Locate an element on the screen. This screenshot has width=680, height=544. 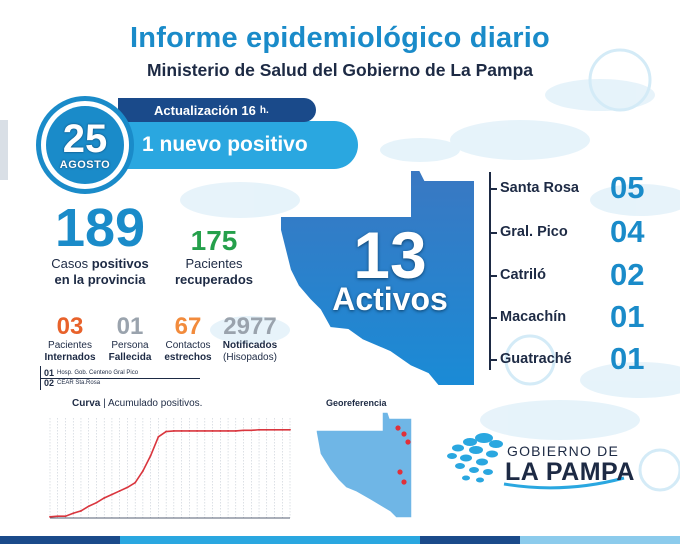
date-badge: 25 AGOSTO is located at coordinates (85, 145).